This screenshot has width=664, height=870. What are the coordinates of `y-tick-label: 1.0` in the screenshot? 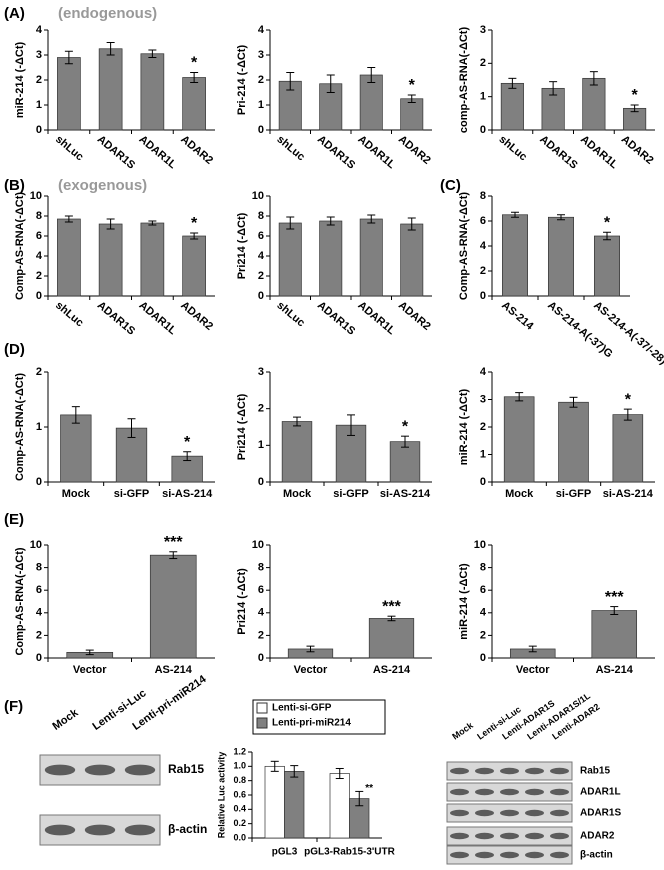 It's located at (239, 766).